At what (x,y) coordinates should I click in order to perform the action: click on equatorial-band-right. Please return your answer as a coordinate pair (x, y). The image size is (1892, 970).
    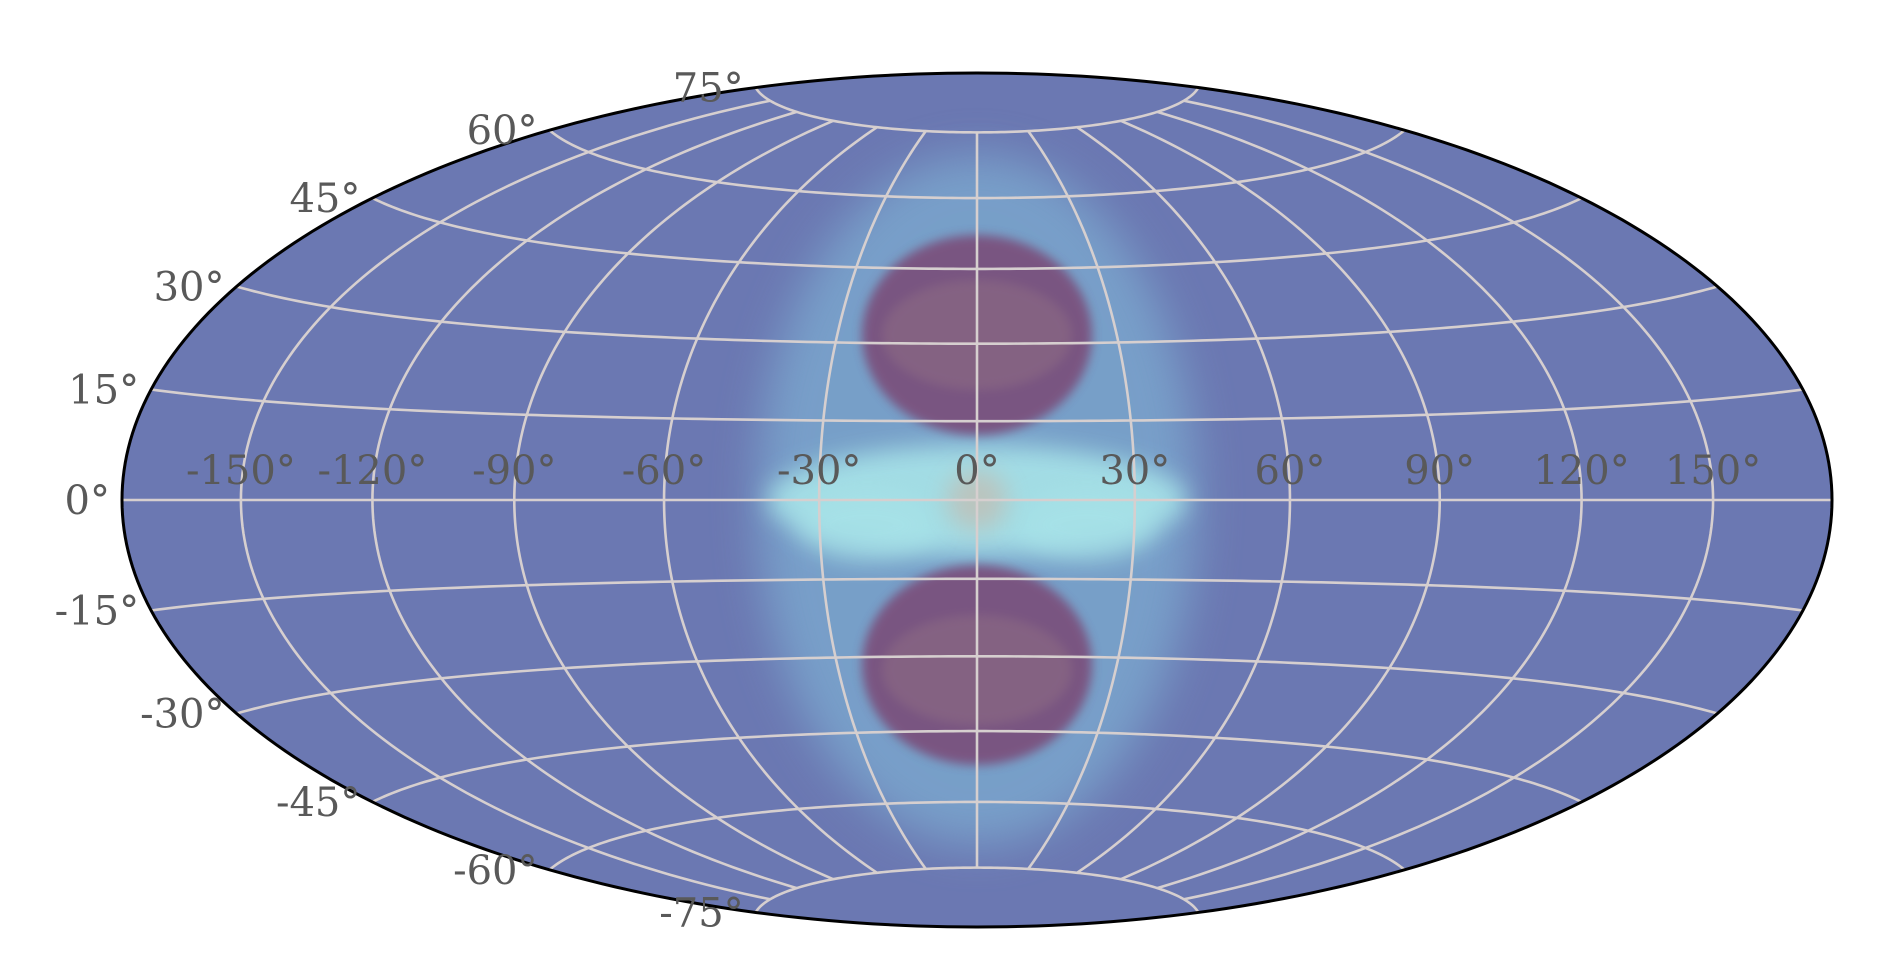
    Looking at the image, I should click on (1087, 525).